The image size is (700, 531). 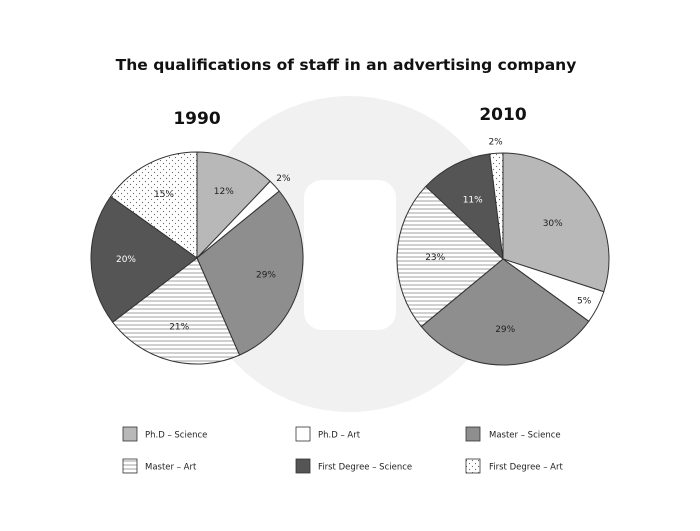 I want to click on slice-2010-first-degree-science, so click(x=464, y=206).